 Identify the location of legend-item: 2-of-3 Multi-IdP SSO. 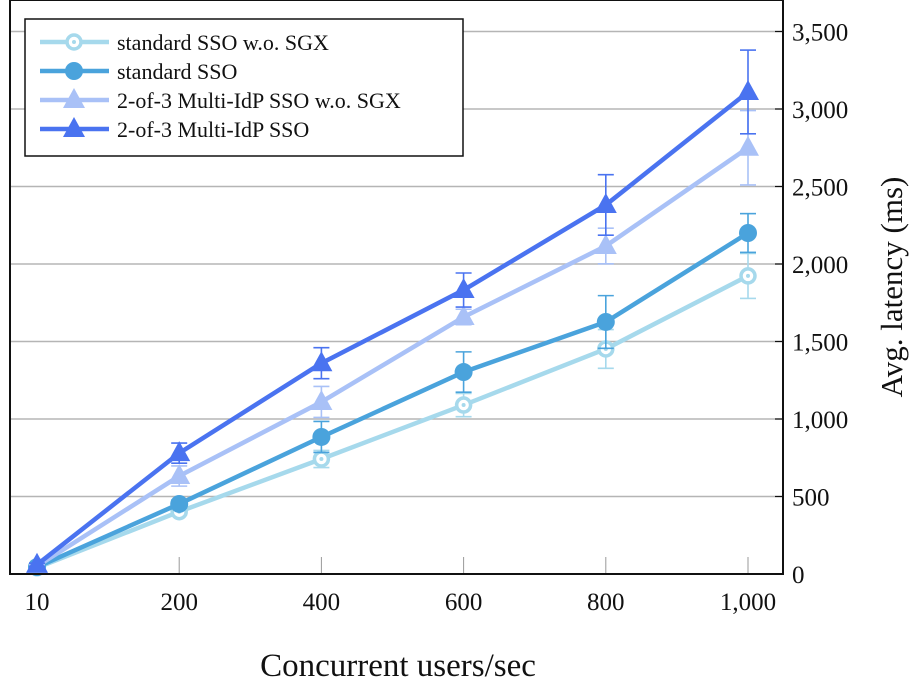
(174, 129).